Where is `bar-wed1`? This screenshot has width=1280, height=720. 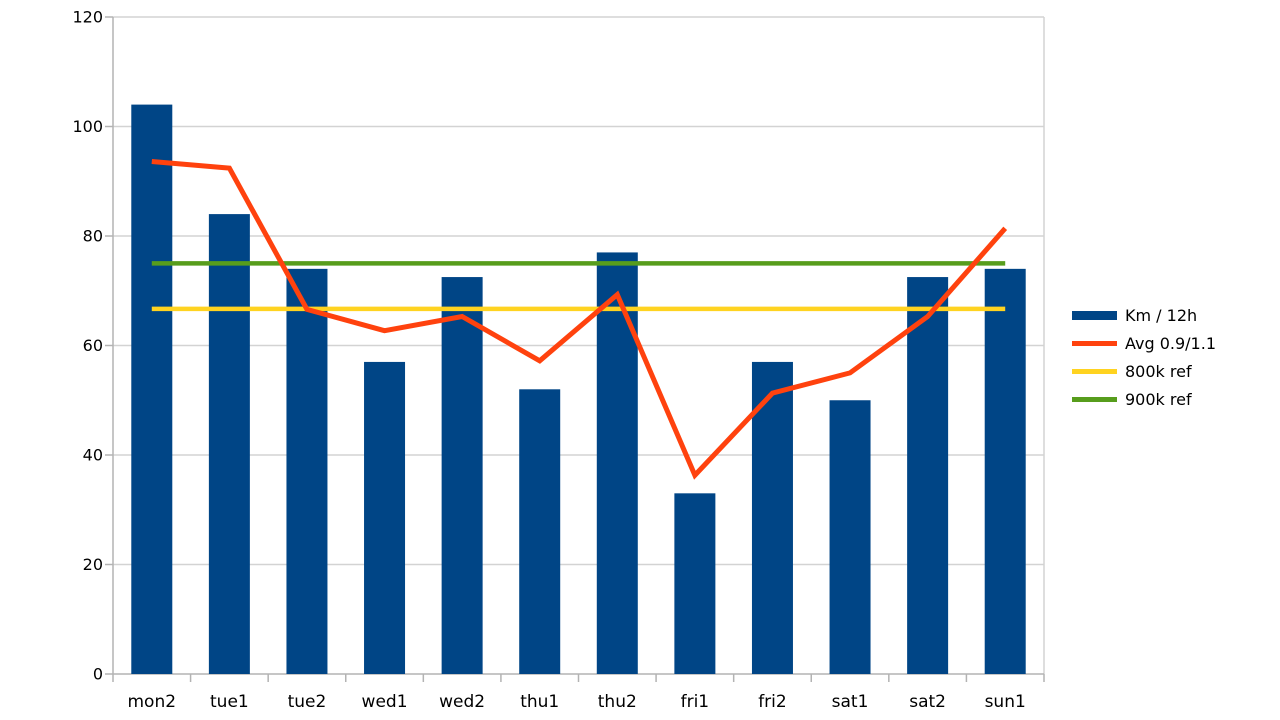
bar-wed1 is located at coordinates (385, 517).